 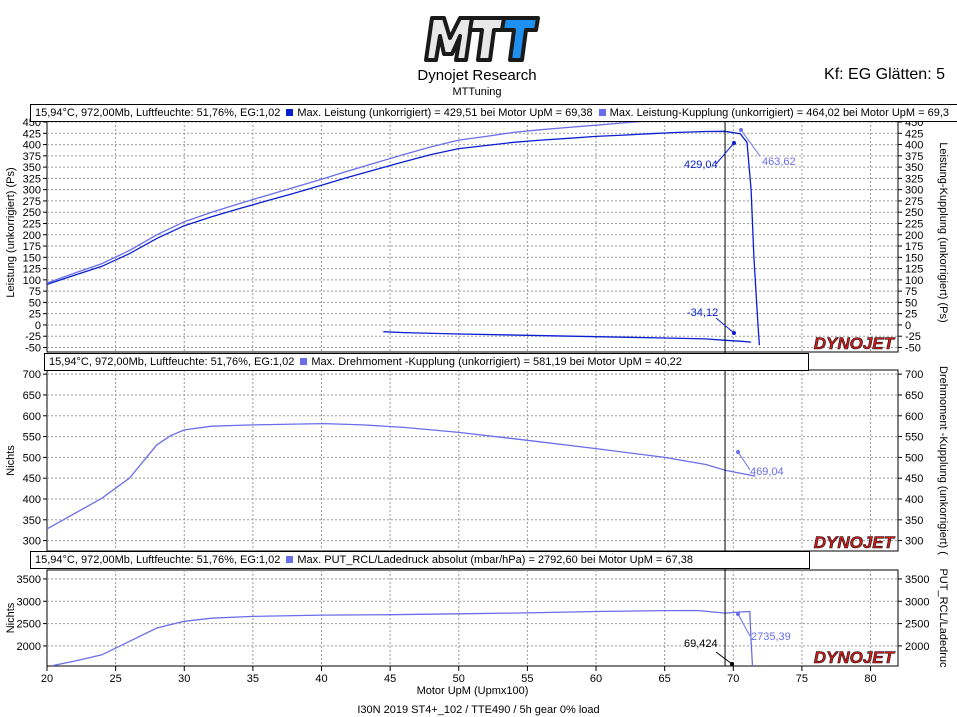 What do you see at coordinates (29, 580) in the screenshot?
I see `y-tick-label: 3500` at bounding box center [29, 580].